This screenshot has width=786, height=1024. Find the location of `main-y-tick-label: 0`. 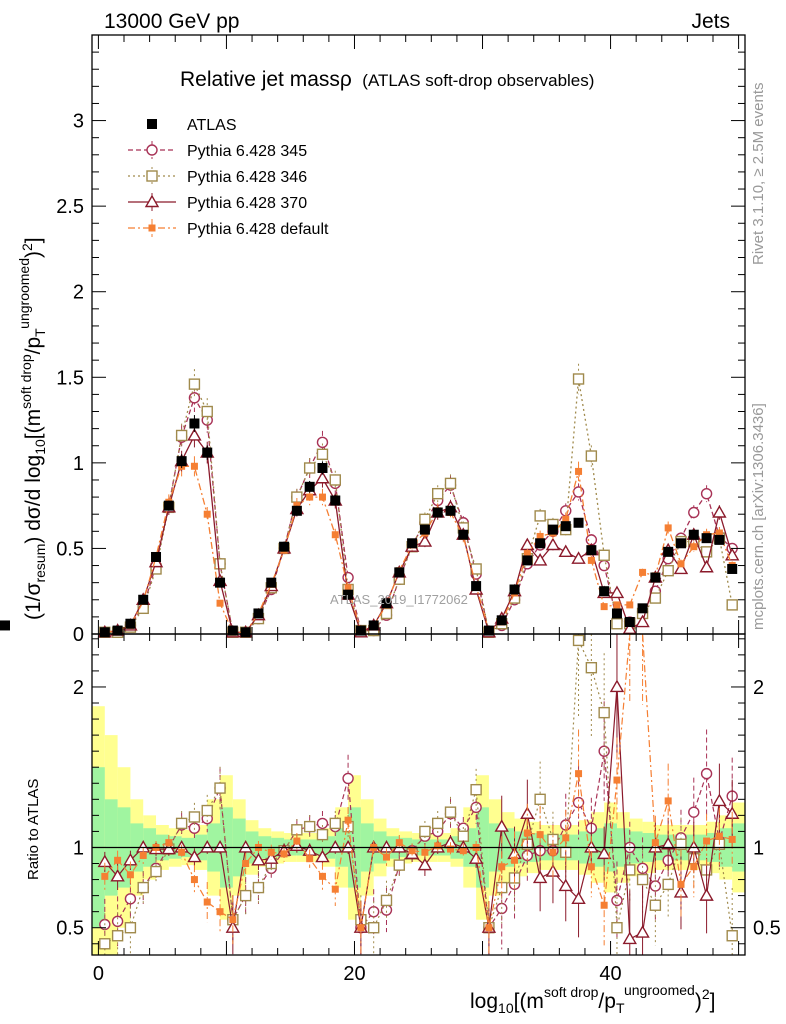

main-y-tick-label: 0 is located at coordinates (78, 635).